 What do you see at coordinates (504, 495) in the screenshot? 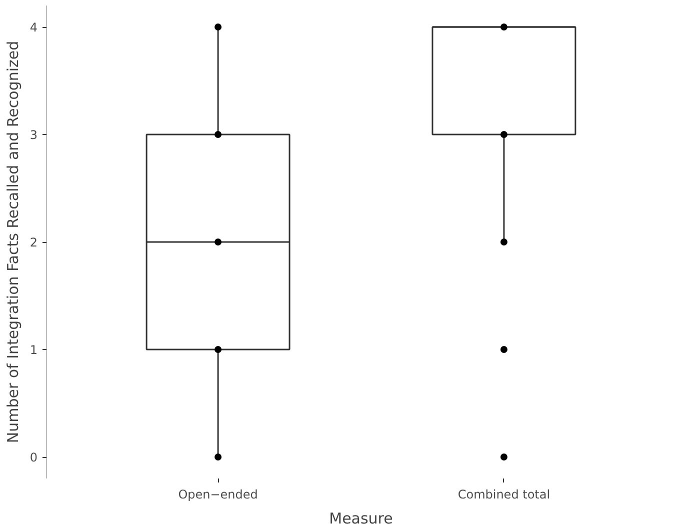
I see `x-tick-label: Combined total` at bounding box center [504, 495].